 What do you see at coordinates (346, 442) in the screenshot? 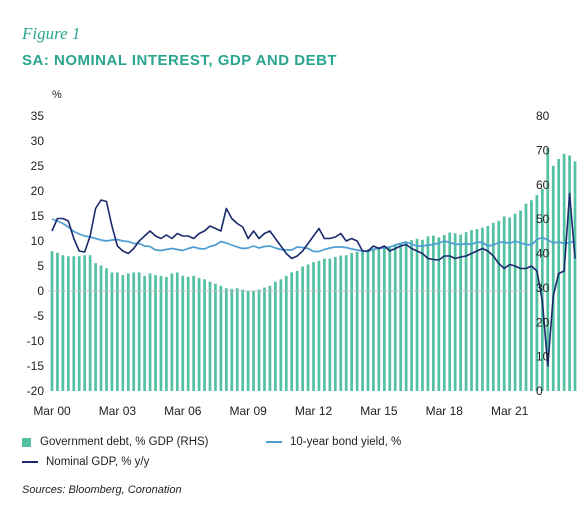
I see `legend-label-bond: 10-year bond yield, %` at bounding box center [346, 442].